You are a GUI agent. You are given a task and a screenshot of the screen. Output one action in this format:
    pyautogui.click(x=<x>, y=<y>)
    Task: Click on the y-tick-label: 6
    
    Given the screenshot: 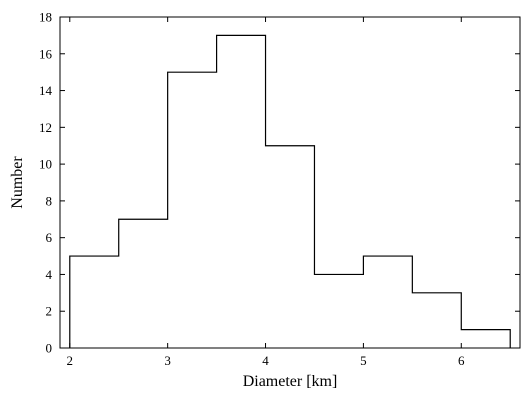 What is the action you would take?
    pyautogui.click(x=49, y=237)
    